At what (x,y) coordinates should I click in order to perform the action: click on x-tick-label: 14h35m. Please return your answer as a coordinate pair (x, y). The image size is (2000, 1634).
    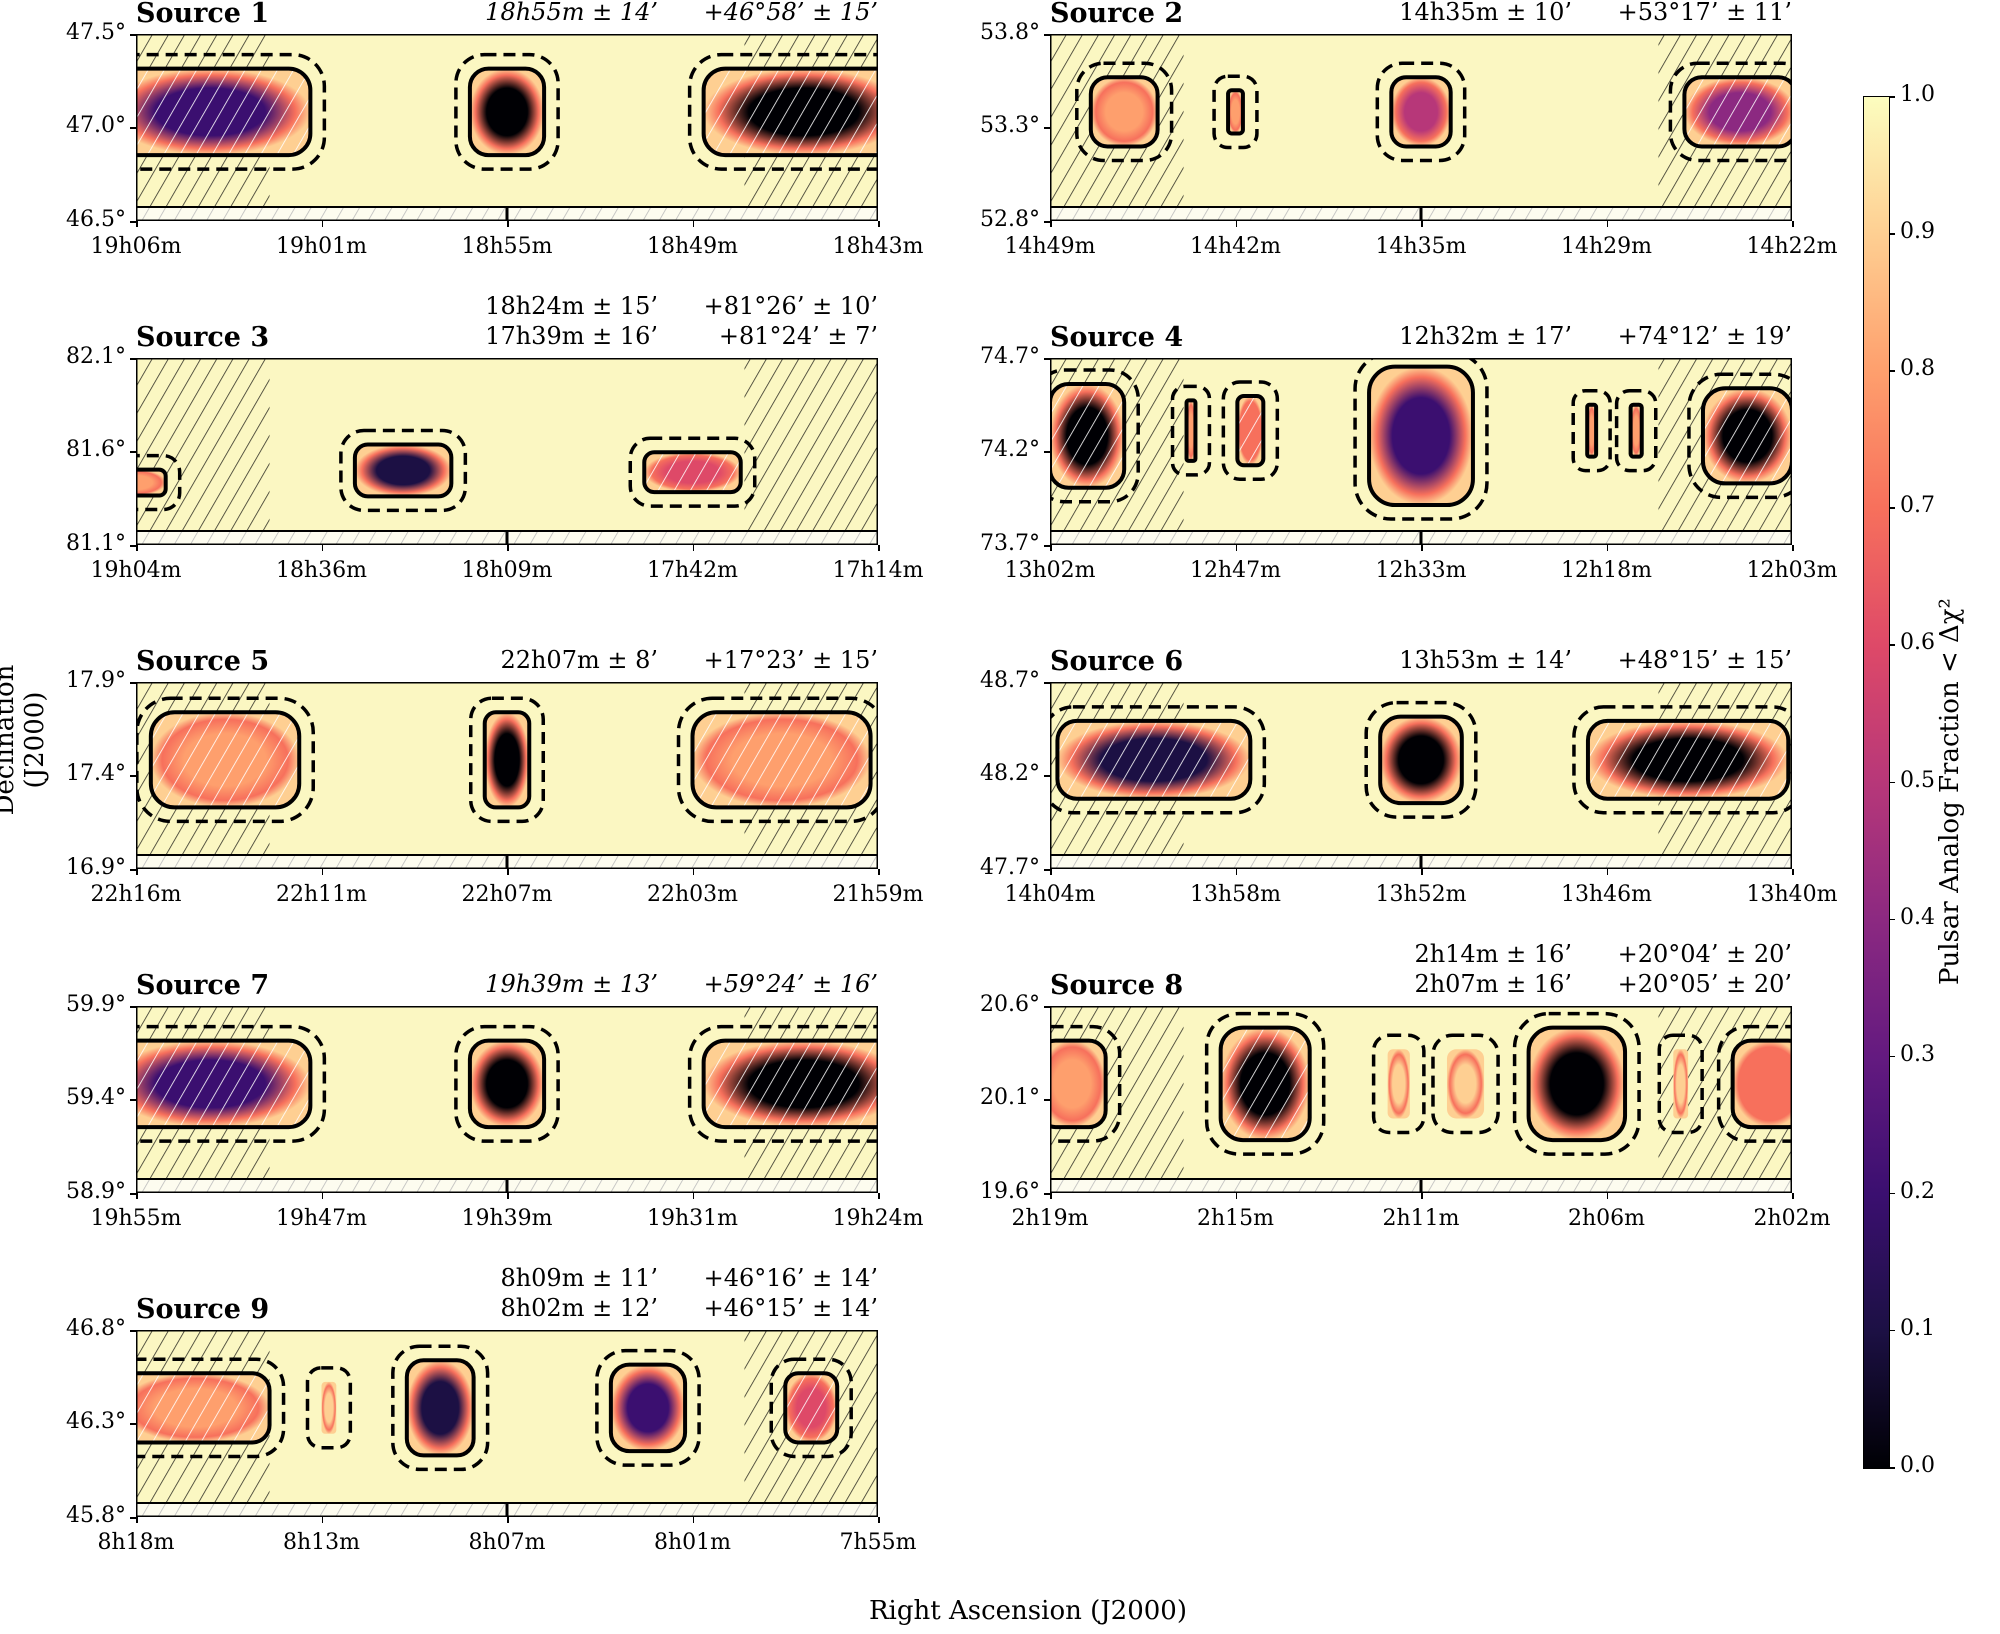
    Looking at the image, I should click on (1421, 246).